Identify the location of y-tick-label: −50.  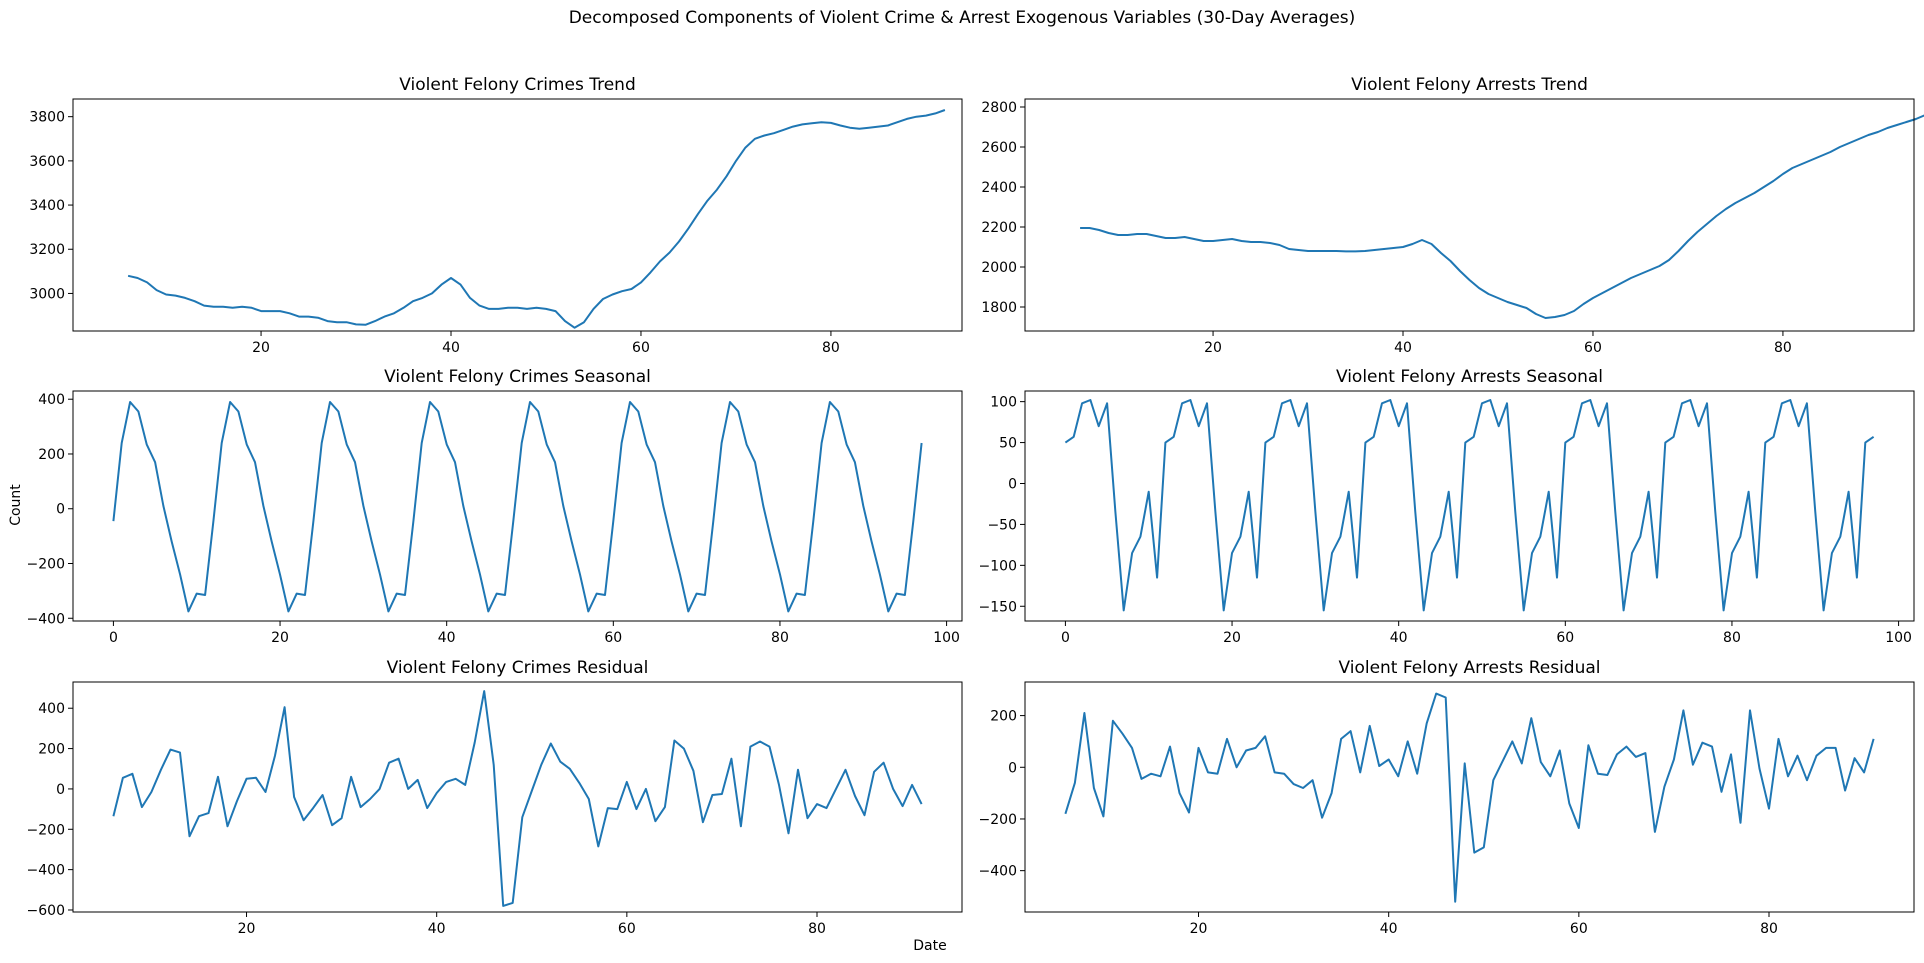
(1002, 525).